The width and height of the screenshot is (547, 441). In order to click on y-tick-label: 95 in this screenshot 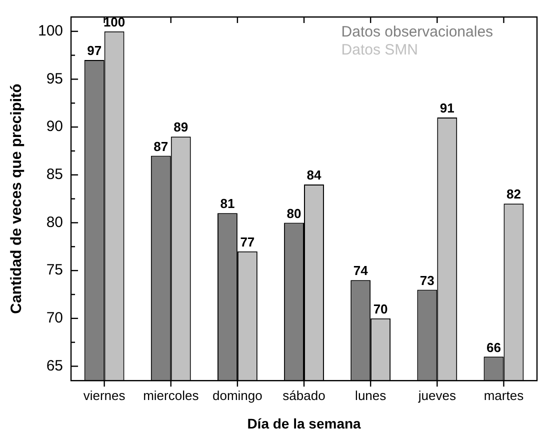, I will do `click(55, 79)`.